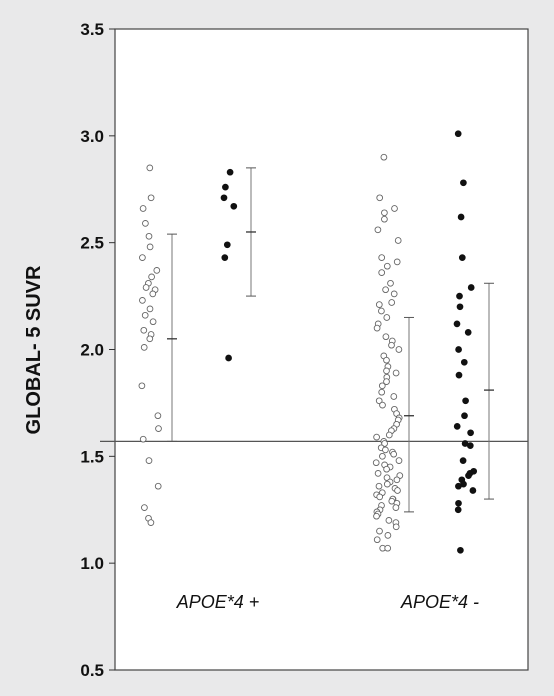 The image size is (554, 696). What do you see at coordinates (92, 456) in the screenshot?
I see `y-tick-label: 1.5` at bounding box center [92, 456].